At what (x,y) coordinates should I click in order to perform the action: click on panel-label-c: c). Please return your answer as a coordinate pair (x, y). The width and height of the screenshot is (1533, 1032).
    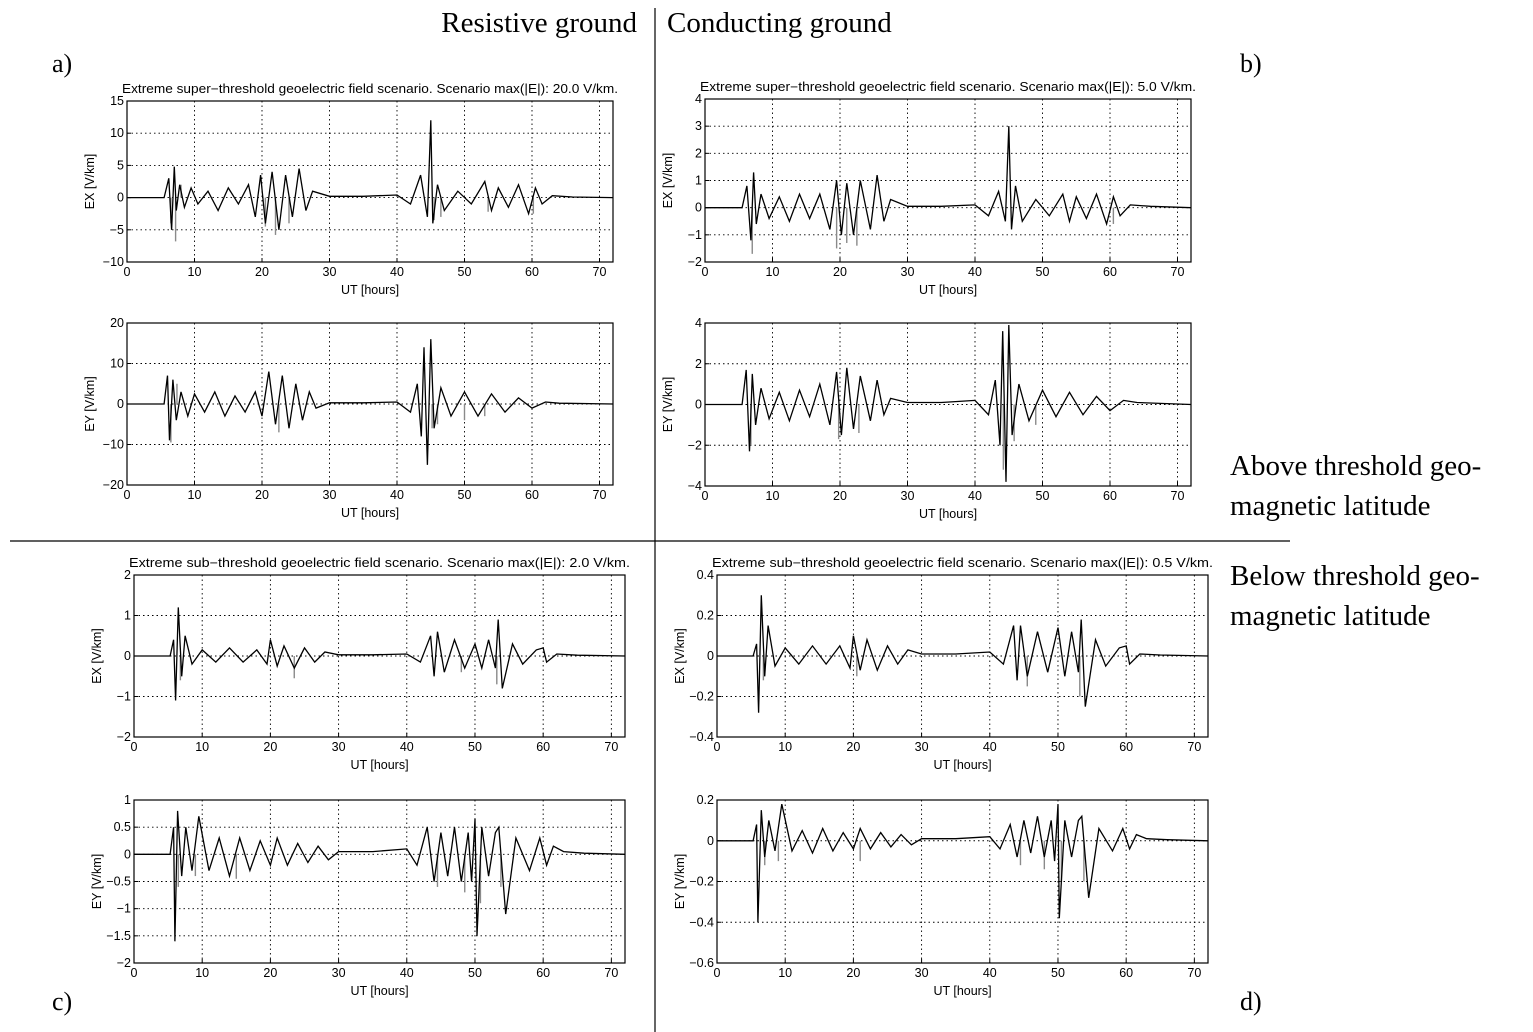
    Looking at the image, I should click on (62, 1001).